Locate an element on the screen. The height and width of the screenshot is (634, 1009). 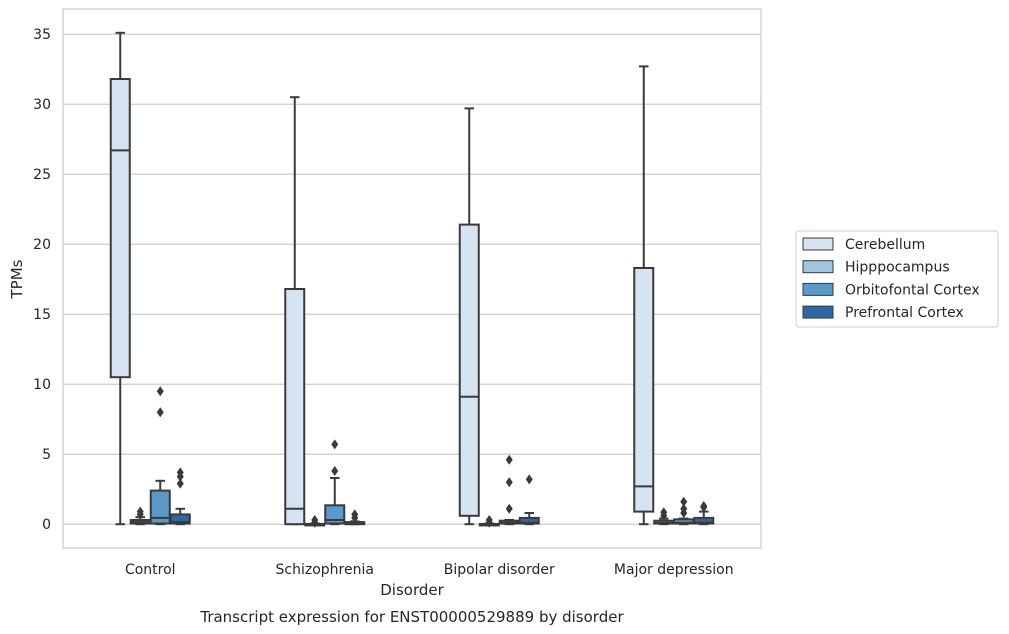
y-tick-label: 10 is located at coordinates (42, 385).